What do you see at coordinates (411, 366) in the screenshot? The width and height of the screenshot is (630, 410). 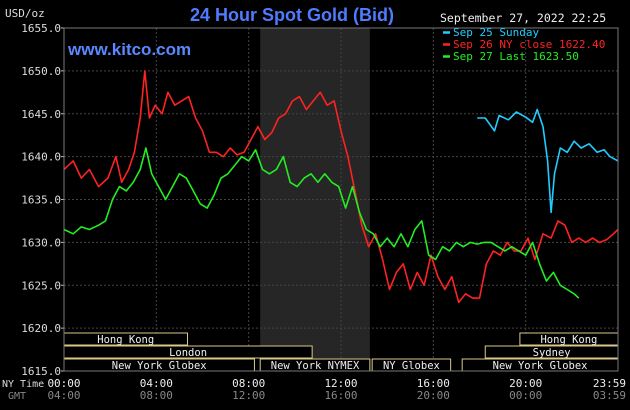 I see `session-label: NY Globex` at bounding box center [411, 366].